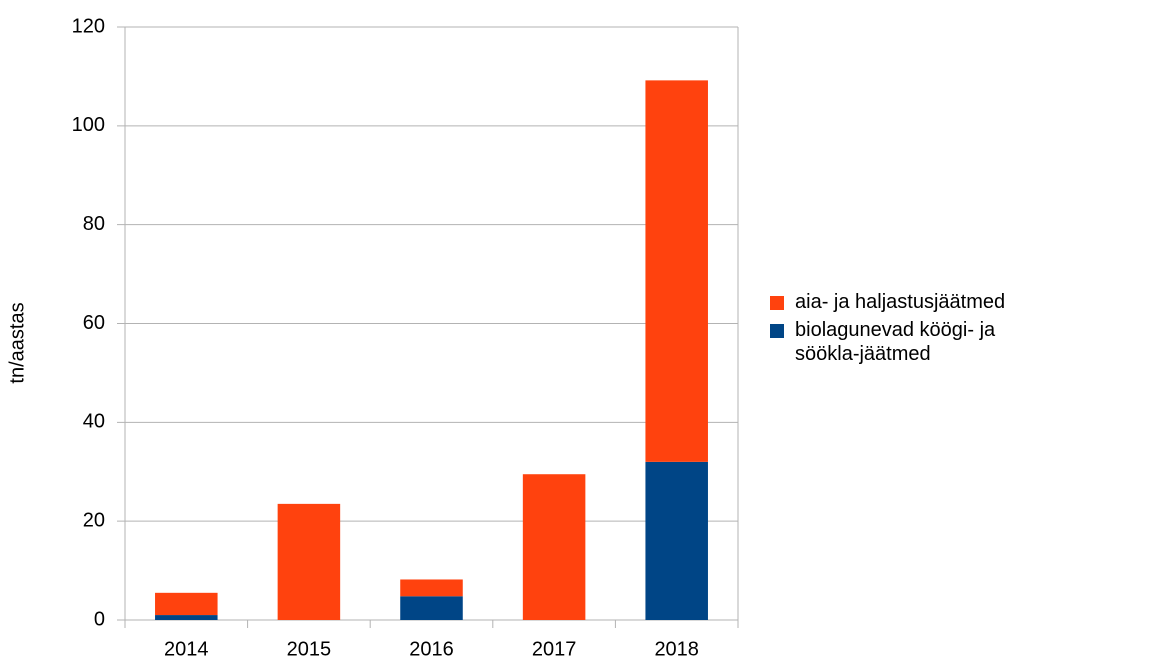 Image resolution: width=1153 pixels, height=662 pixels. I want to click on x-tick-label: 2017, so click(554, 649).